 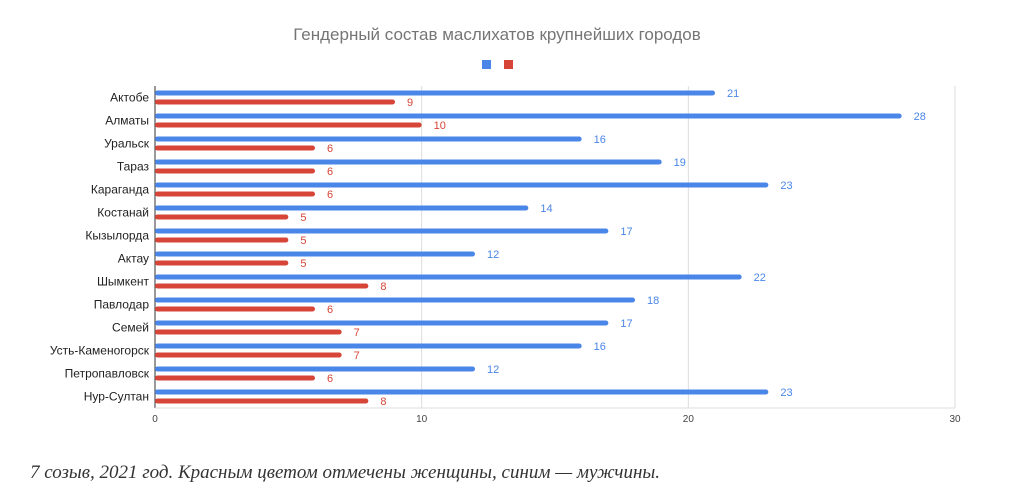 What do you see at coordinates (410, 103) in the screenshot?
I see `data-label: 9` at bounding box center [410, 103].